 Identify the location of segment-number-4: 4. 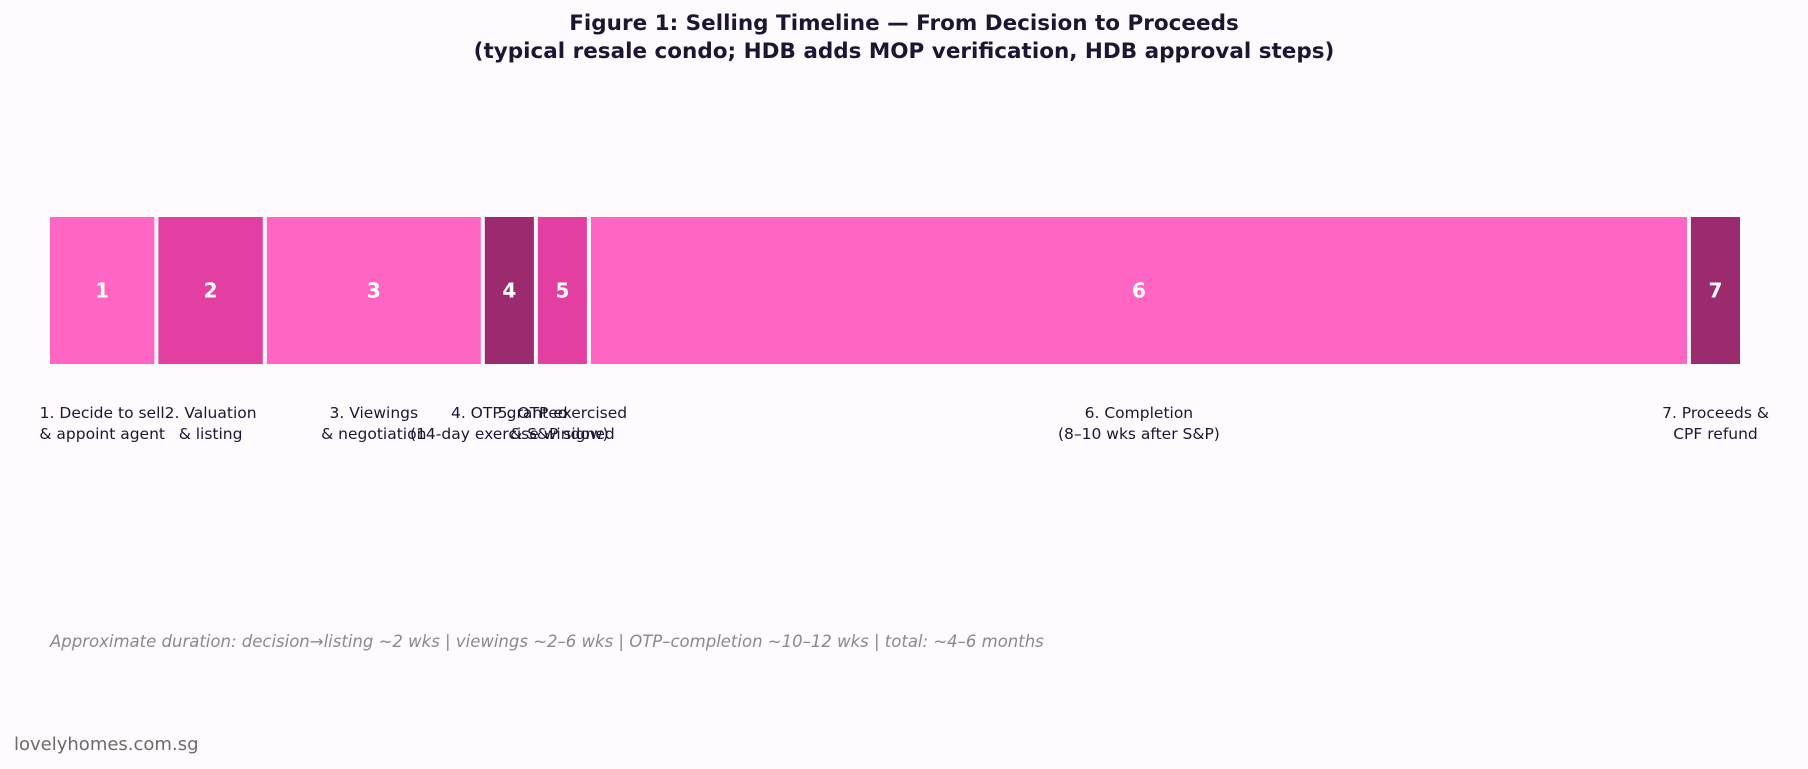
(509, 291).